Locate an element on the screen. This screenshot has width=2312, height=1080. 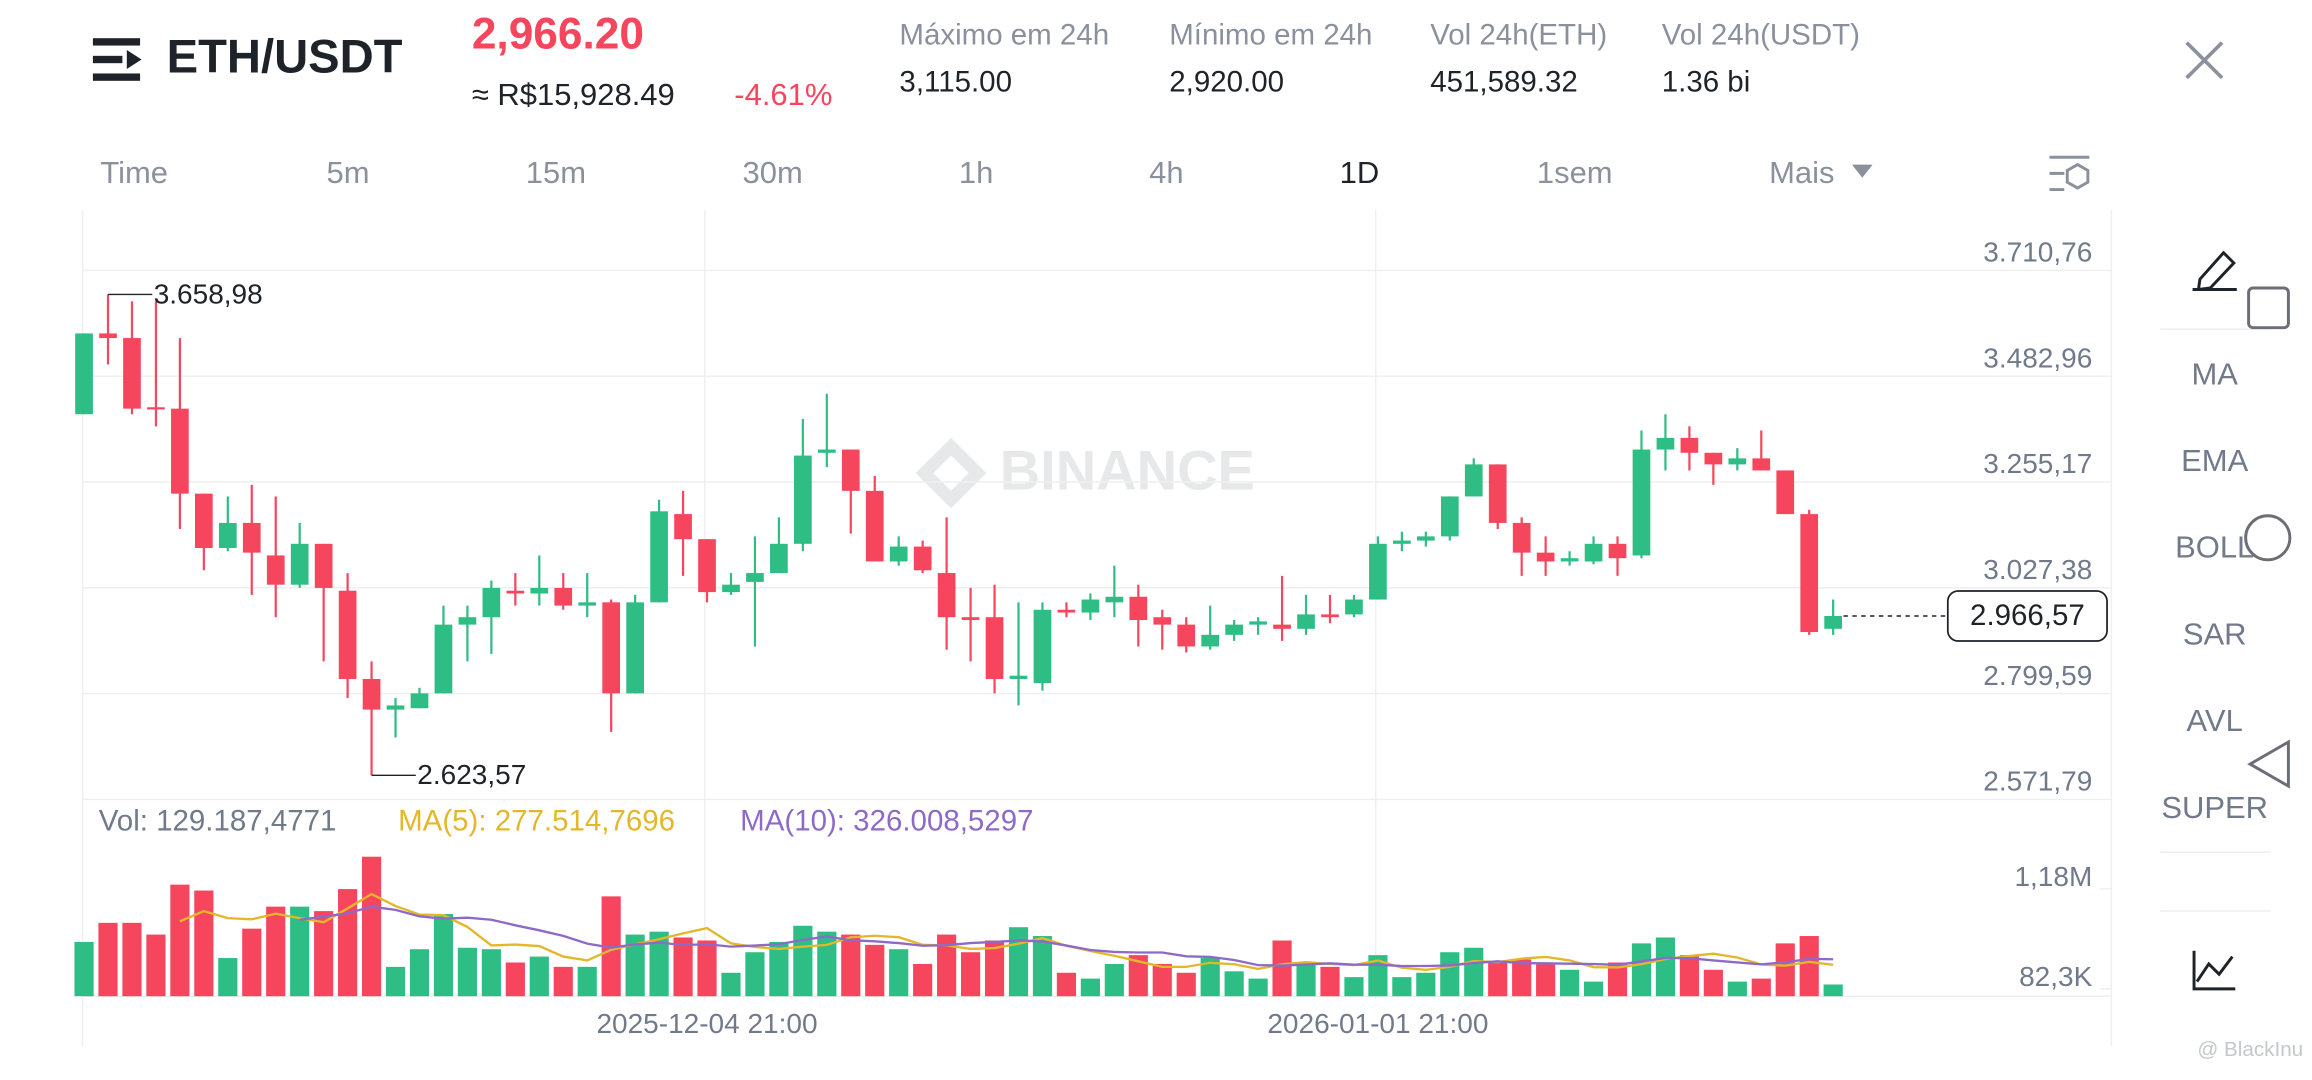
y-tick-label: 3.710,76 is located at coordinates (2037, 252).